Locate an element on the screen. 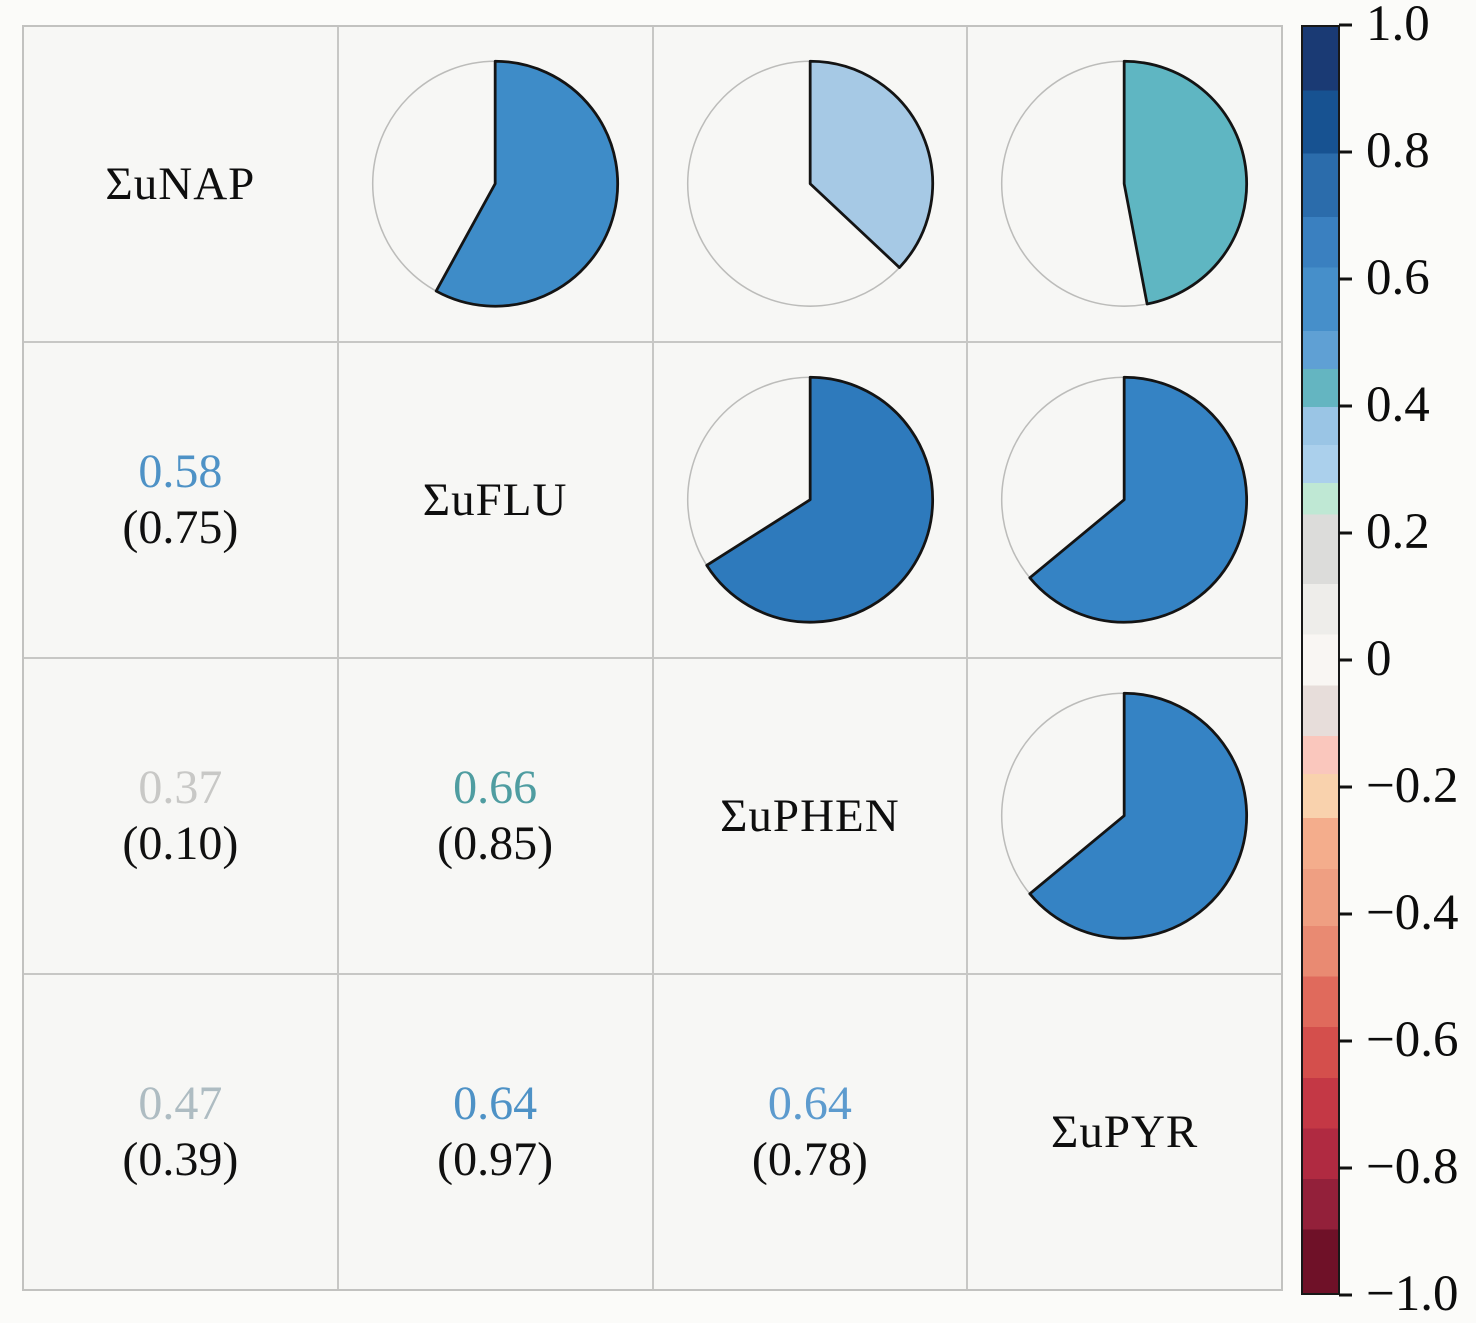 This screenshot has height=1323, width=1476. matrix-cell-correlation-values: 0.64 (0.78) is located at coordinates (810, 1132).